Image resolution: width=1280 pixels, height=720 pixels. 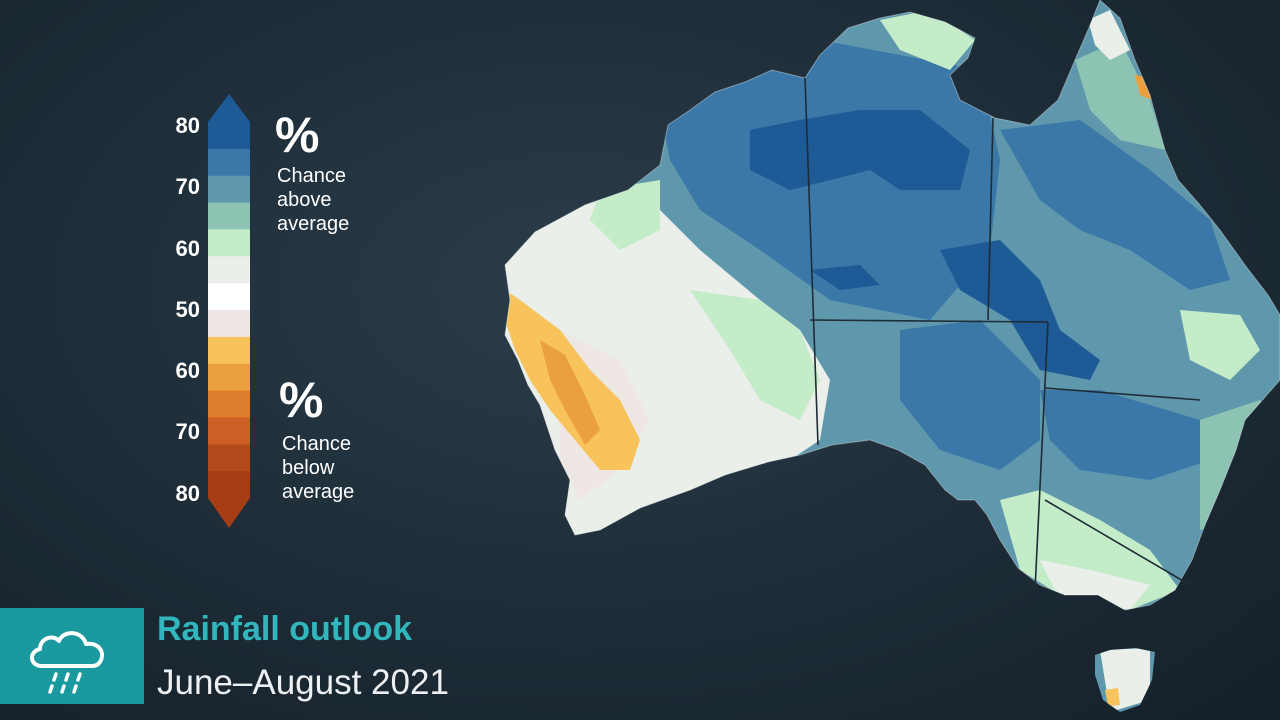 What do you see at coordinates (297, 135) in the screenshot?
I see `percent-symbol-above: %` at bounding box center [297, 135].